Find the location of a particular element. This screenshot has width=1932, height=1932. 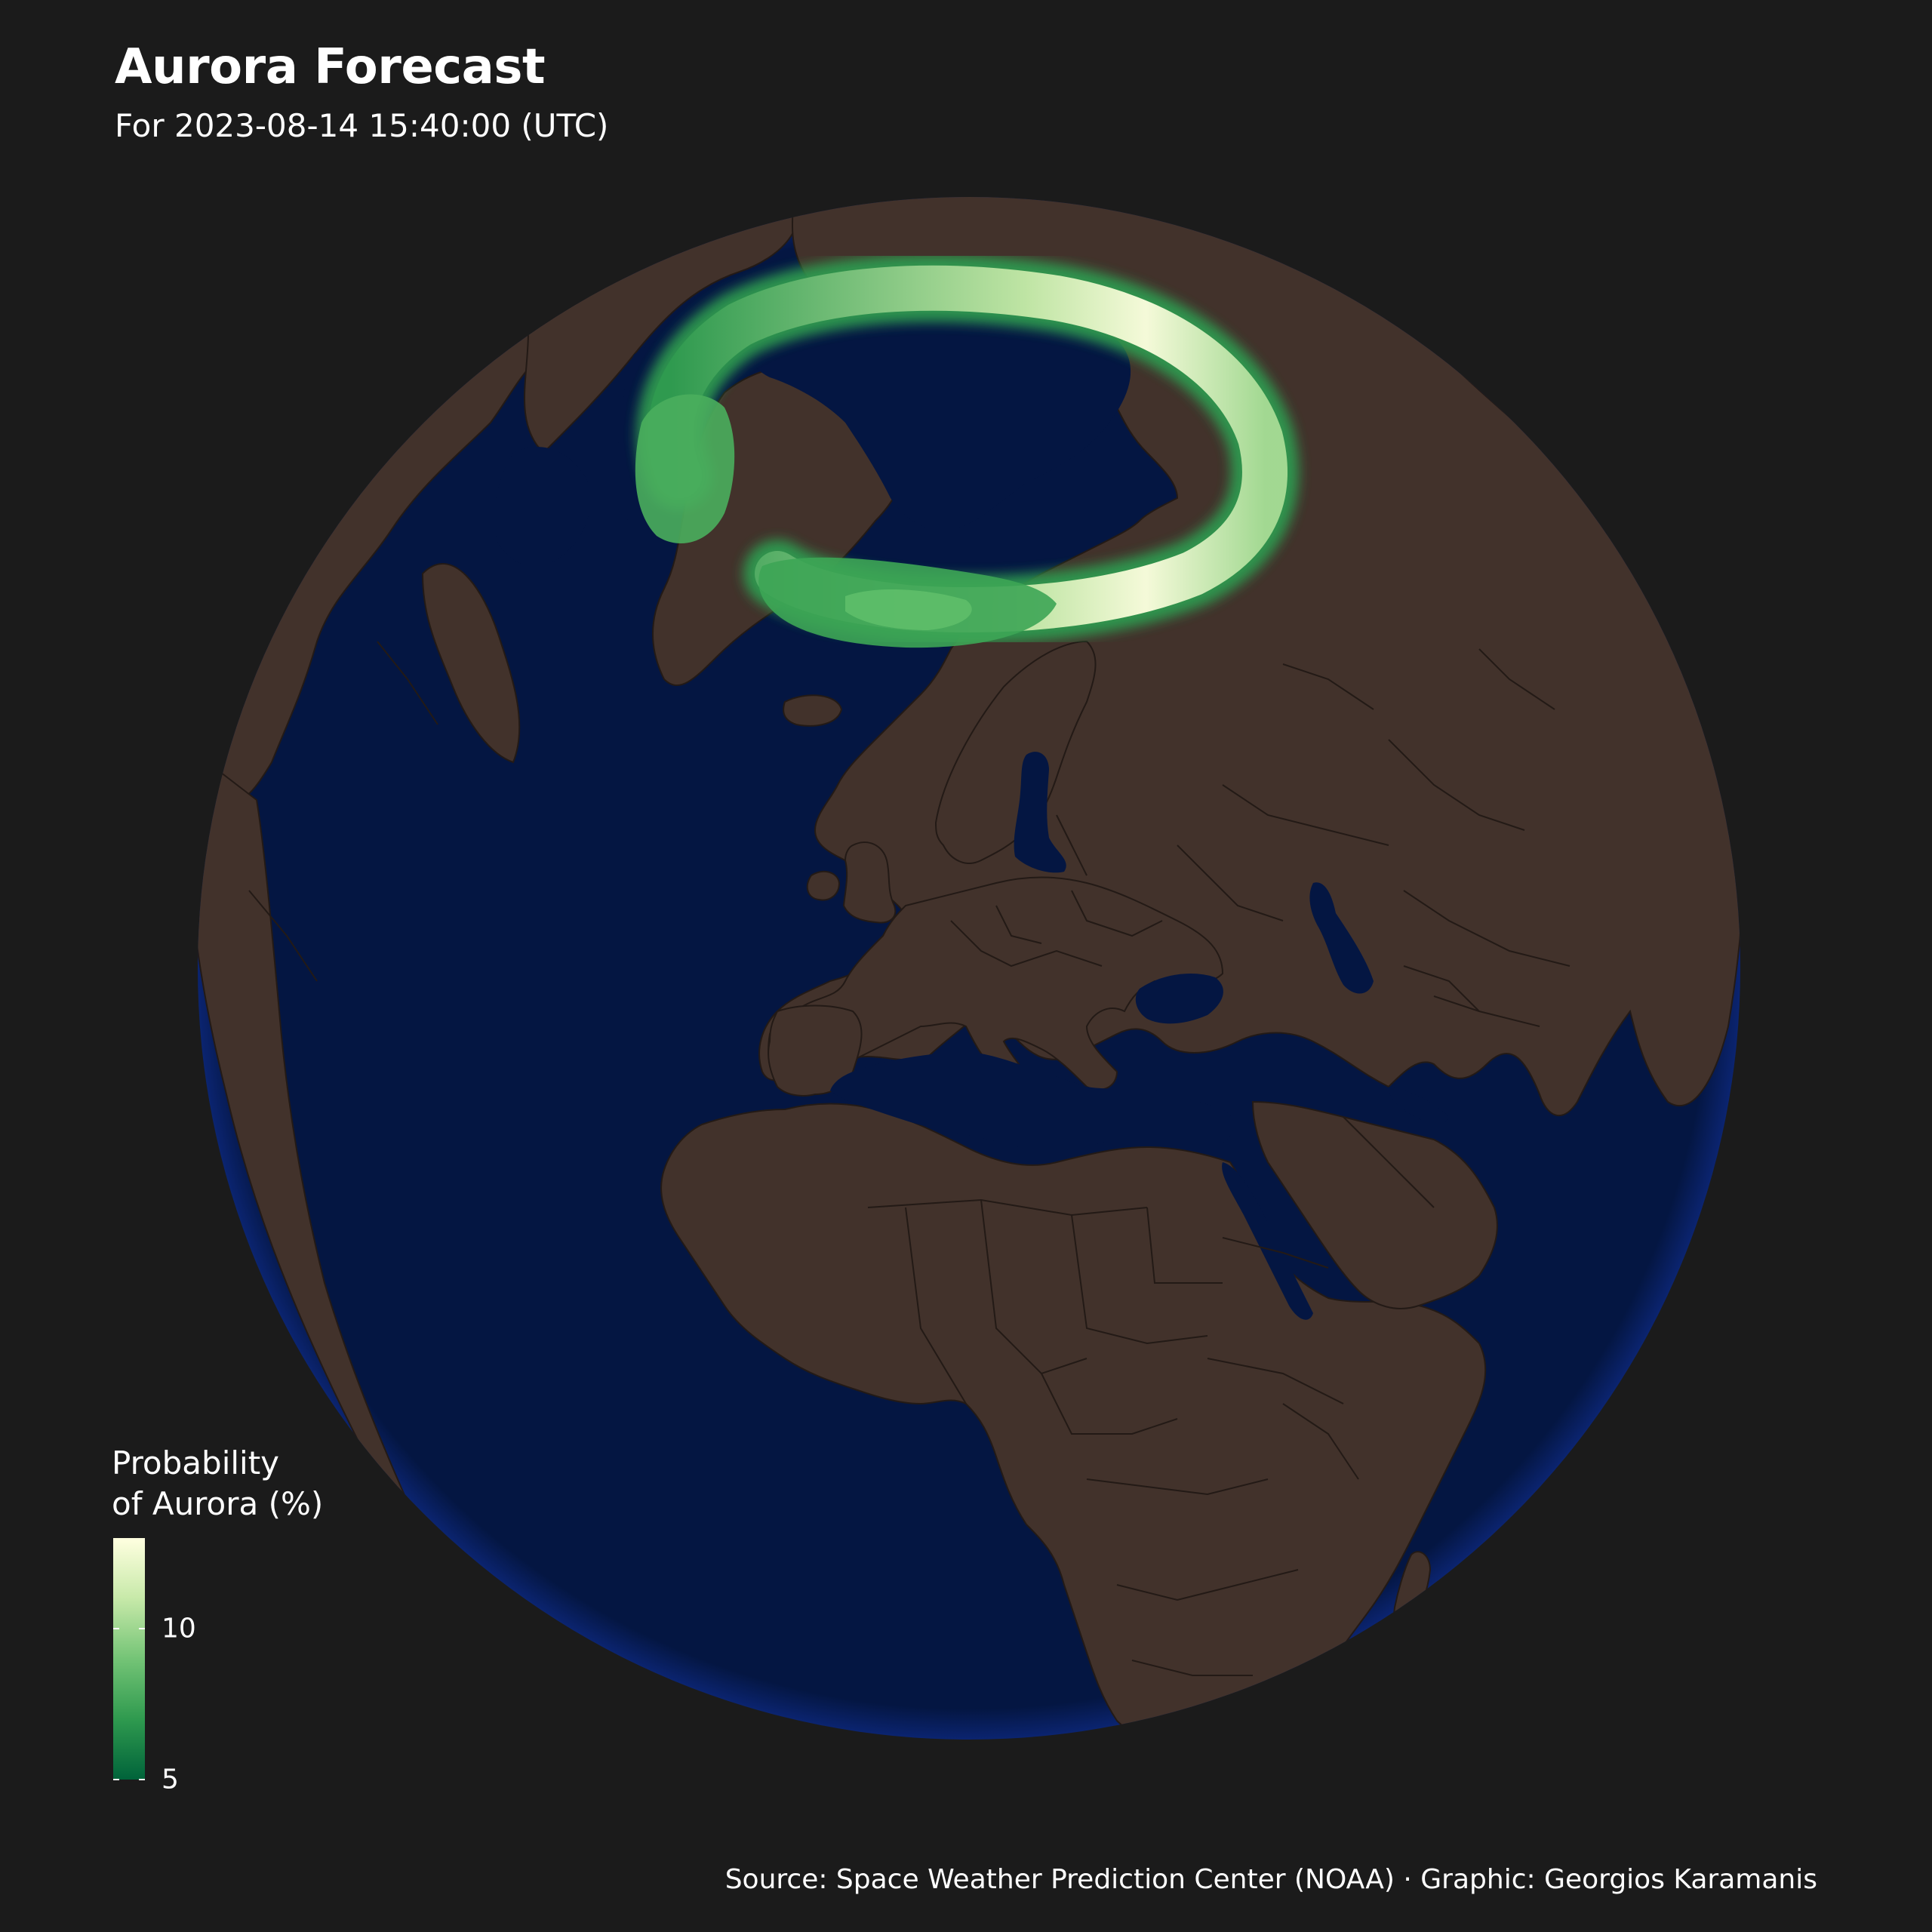

sea-caspian is located at coordinates (1341, 938).